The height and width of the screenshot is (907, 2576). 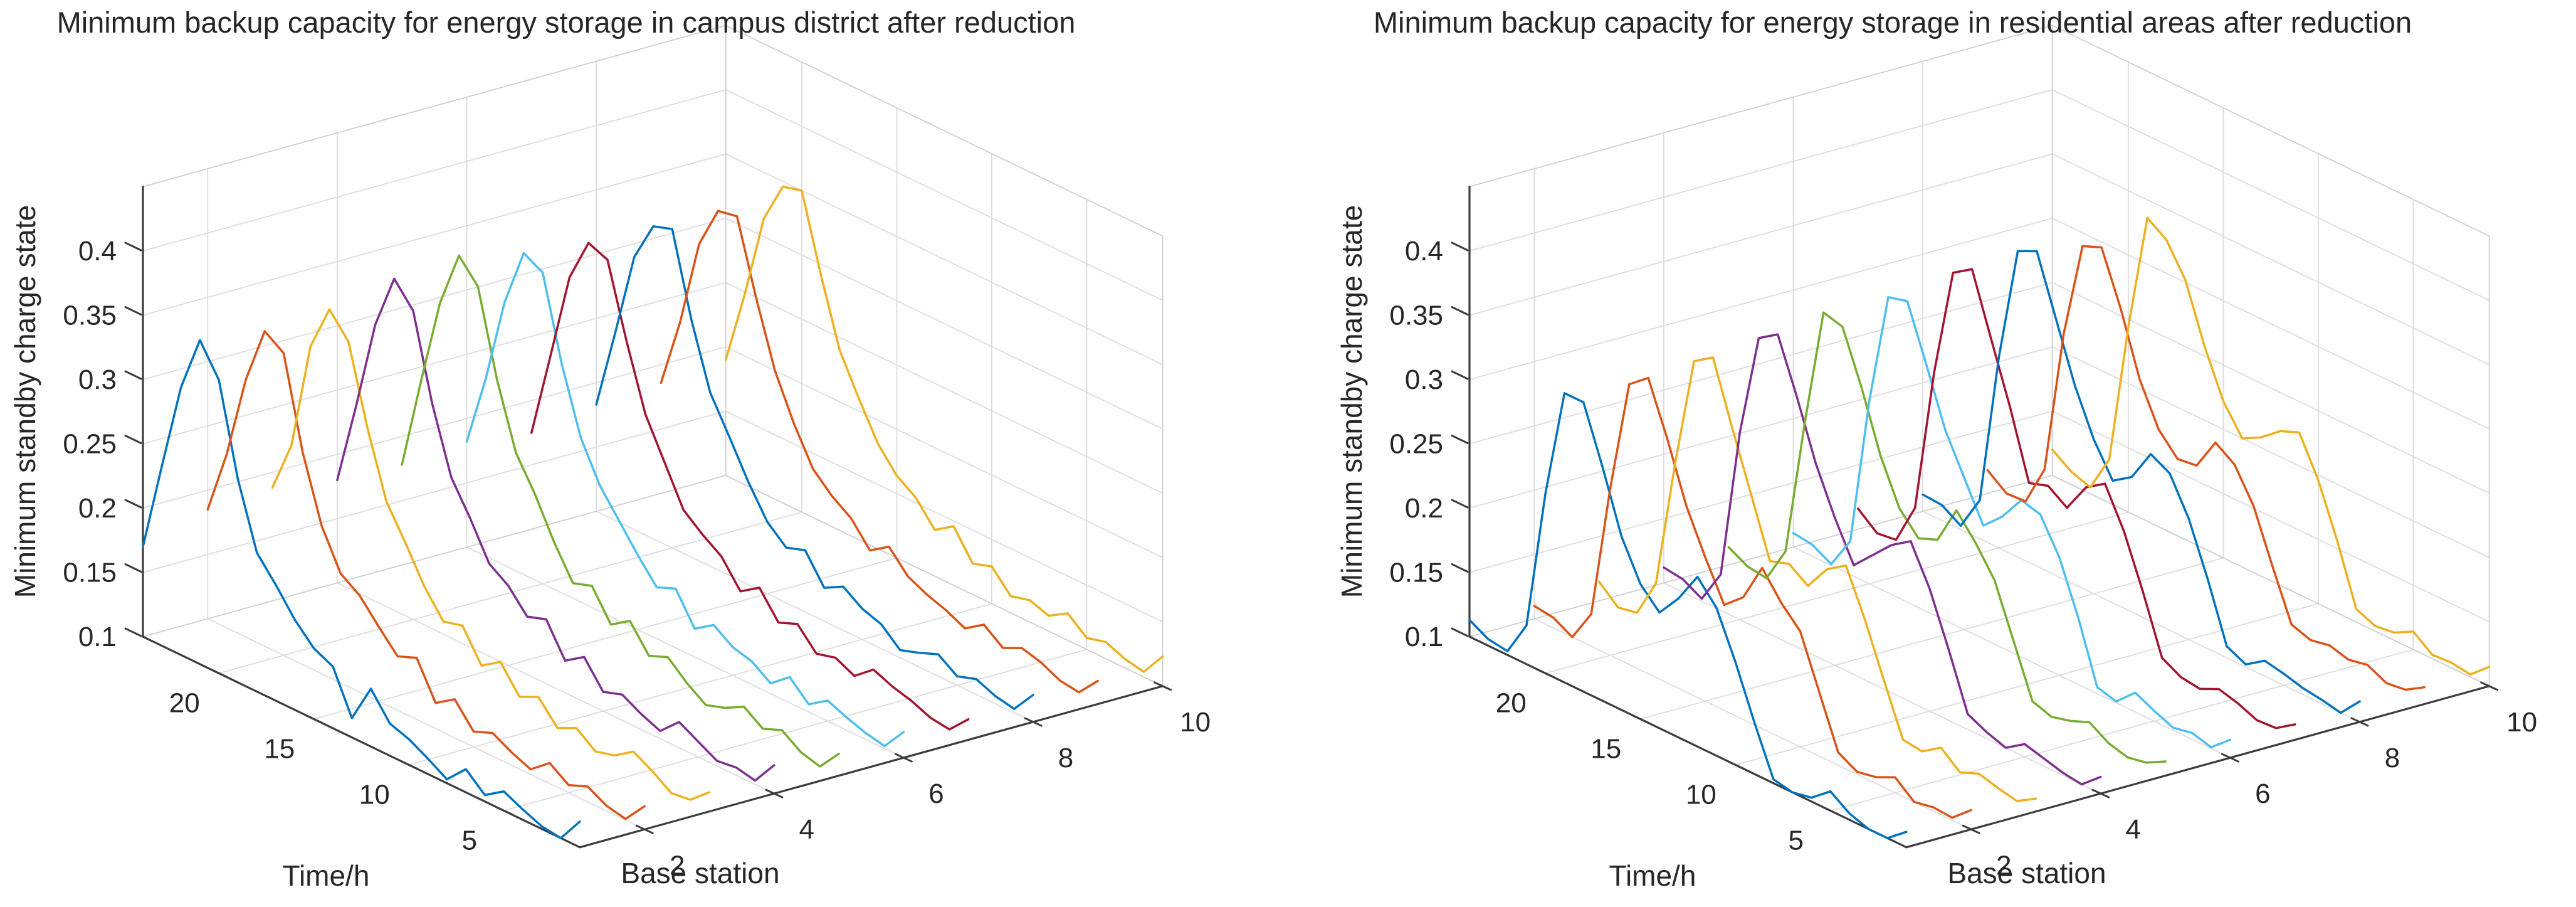 I want to click on box-edge-roof-right, so click(x=945, y=130).